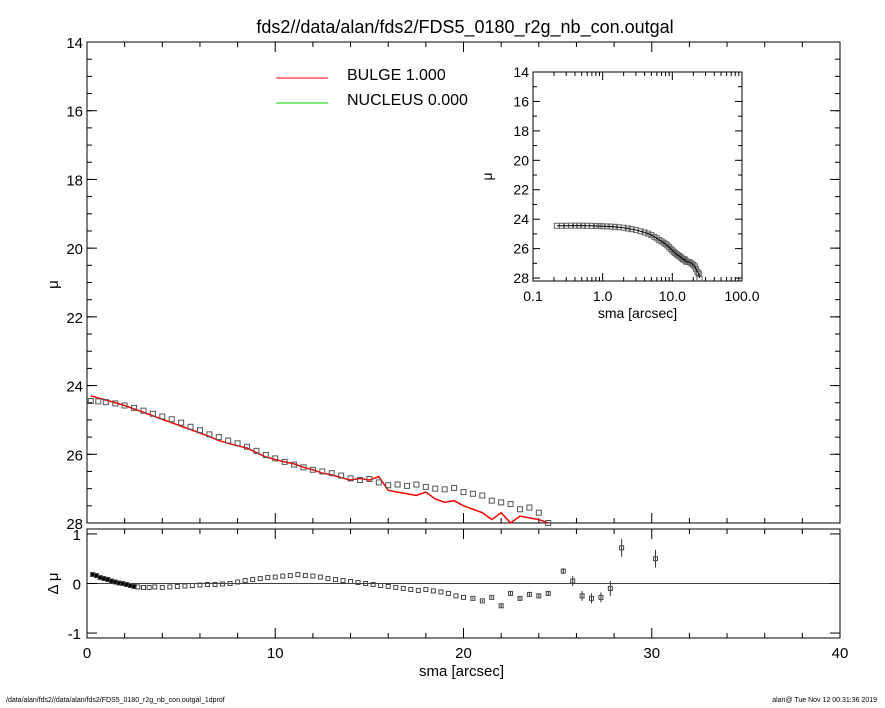 This screenshot has width=885, height=708. What do you see at coordinates (53, 583) in the screenshot?
I see `y-axis-label: Δ μ` at bounding box center [53, 583].